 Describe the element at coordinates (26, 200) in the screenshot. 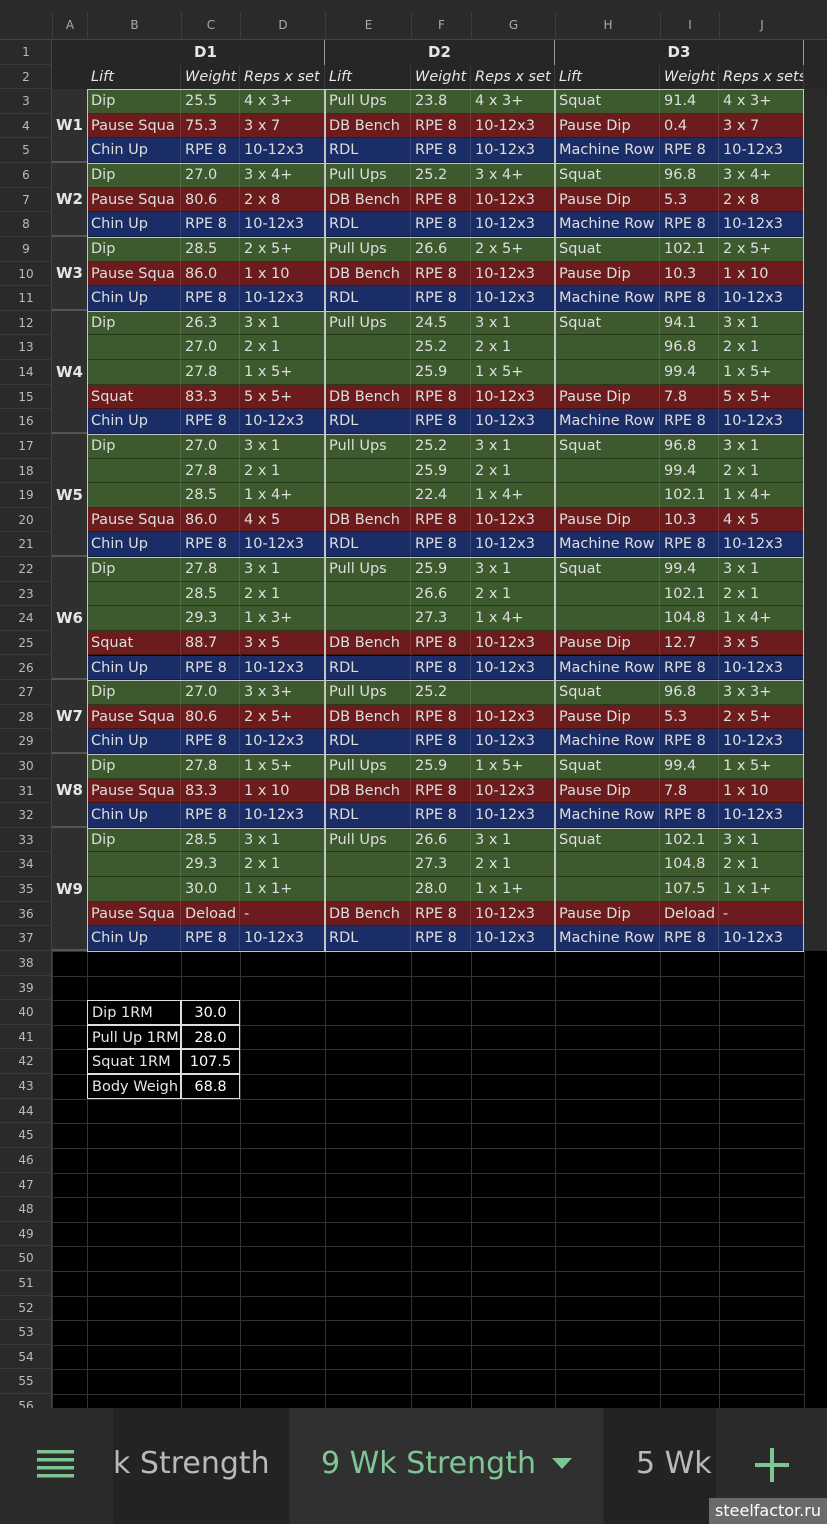

I see `row-number: 7` at that location.